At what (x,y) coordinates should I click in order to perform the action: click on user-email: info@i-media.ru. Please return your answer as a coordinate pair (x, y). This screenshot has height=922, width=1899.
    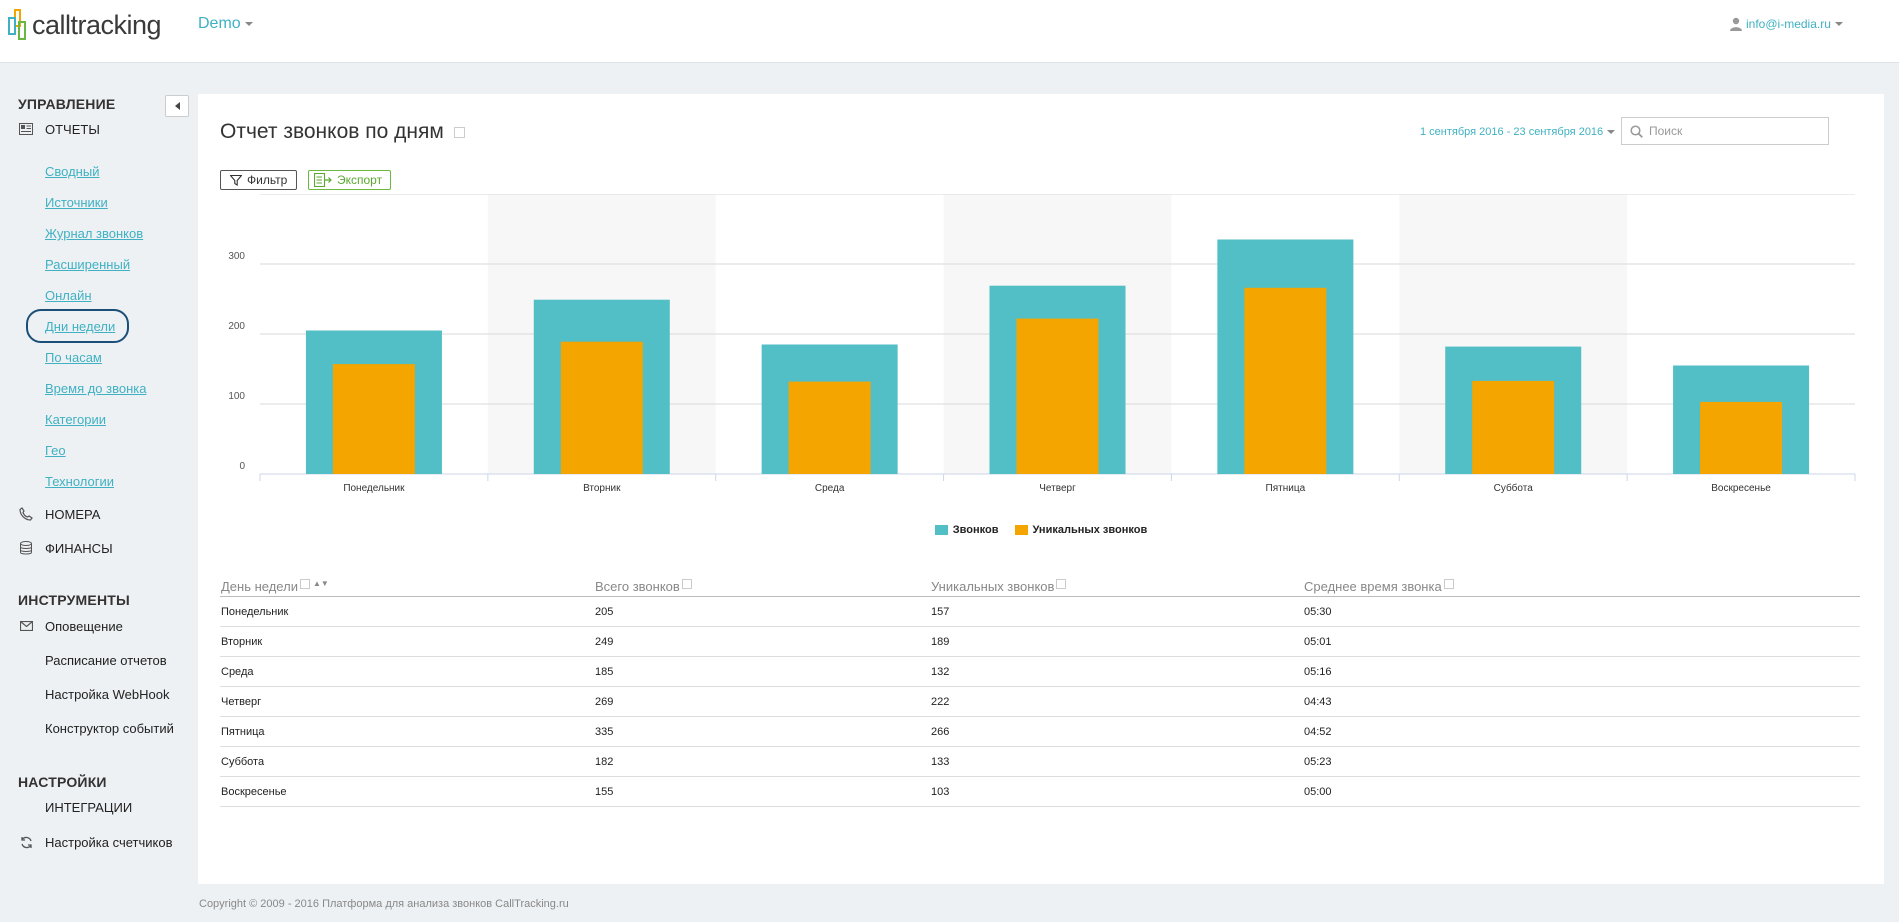
    Looking at the image, I should click on (1788, 24).